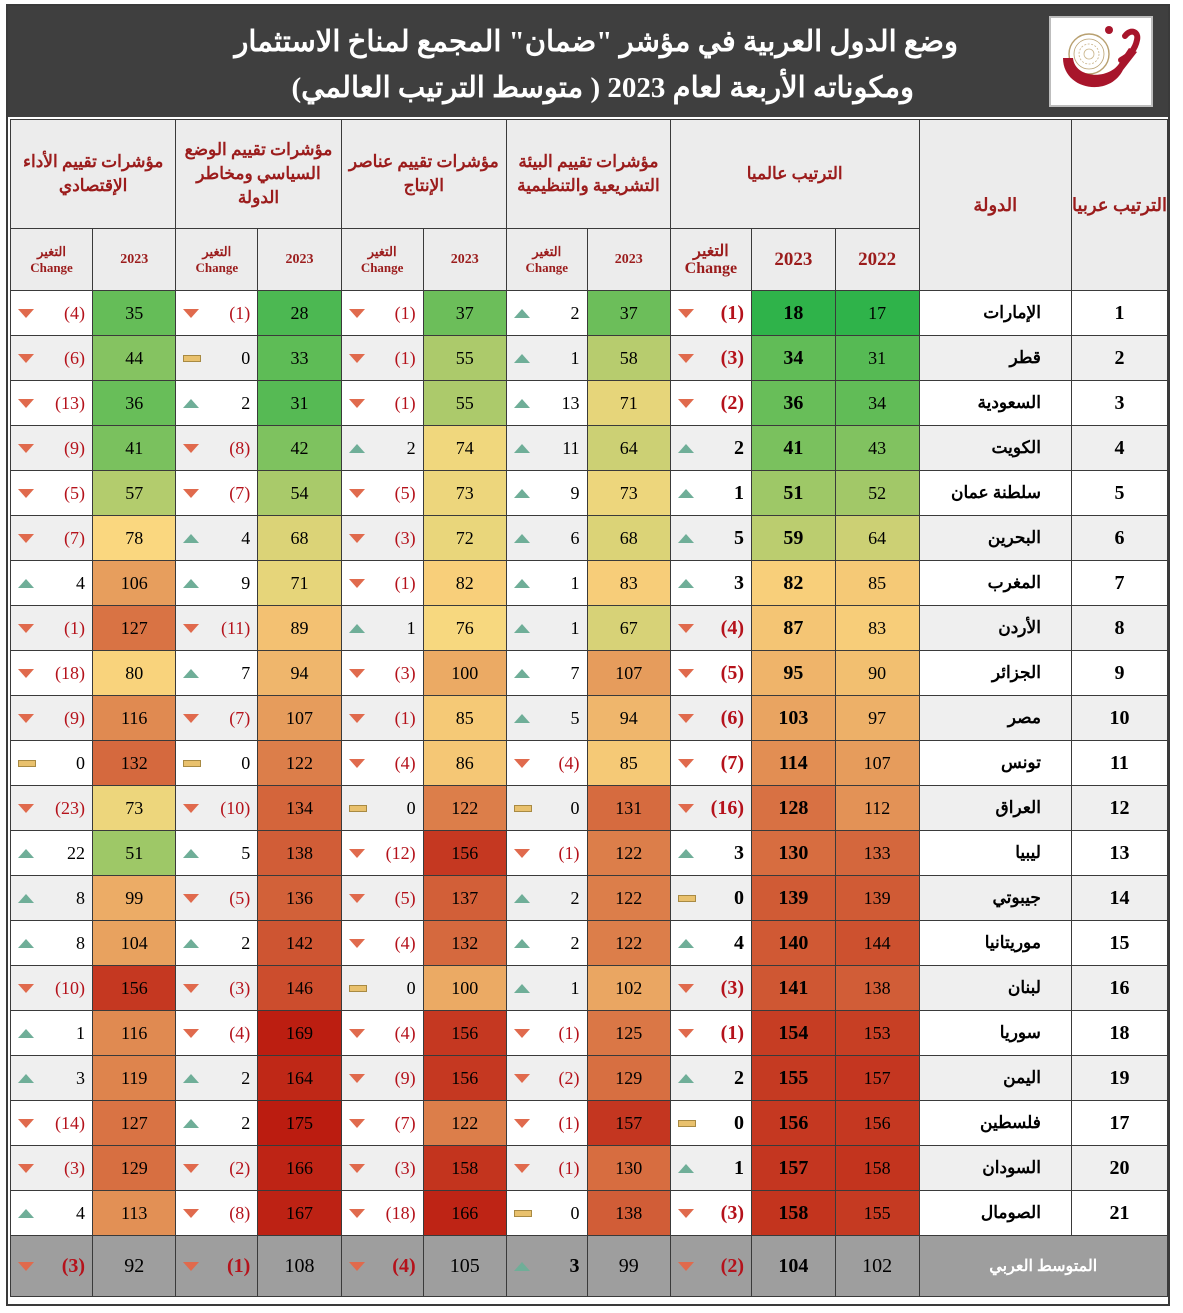 The height and width of the screenshot is (1313, 1183). What do you see at coordinates (1119, 898) in the screenshot?
I see `arab-rank-cell: 14` at bounding box center [1119, 898].